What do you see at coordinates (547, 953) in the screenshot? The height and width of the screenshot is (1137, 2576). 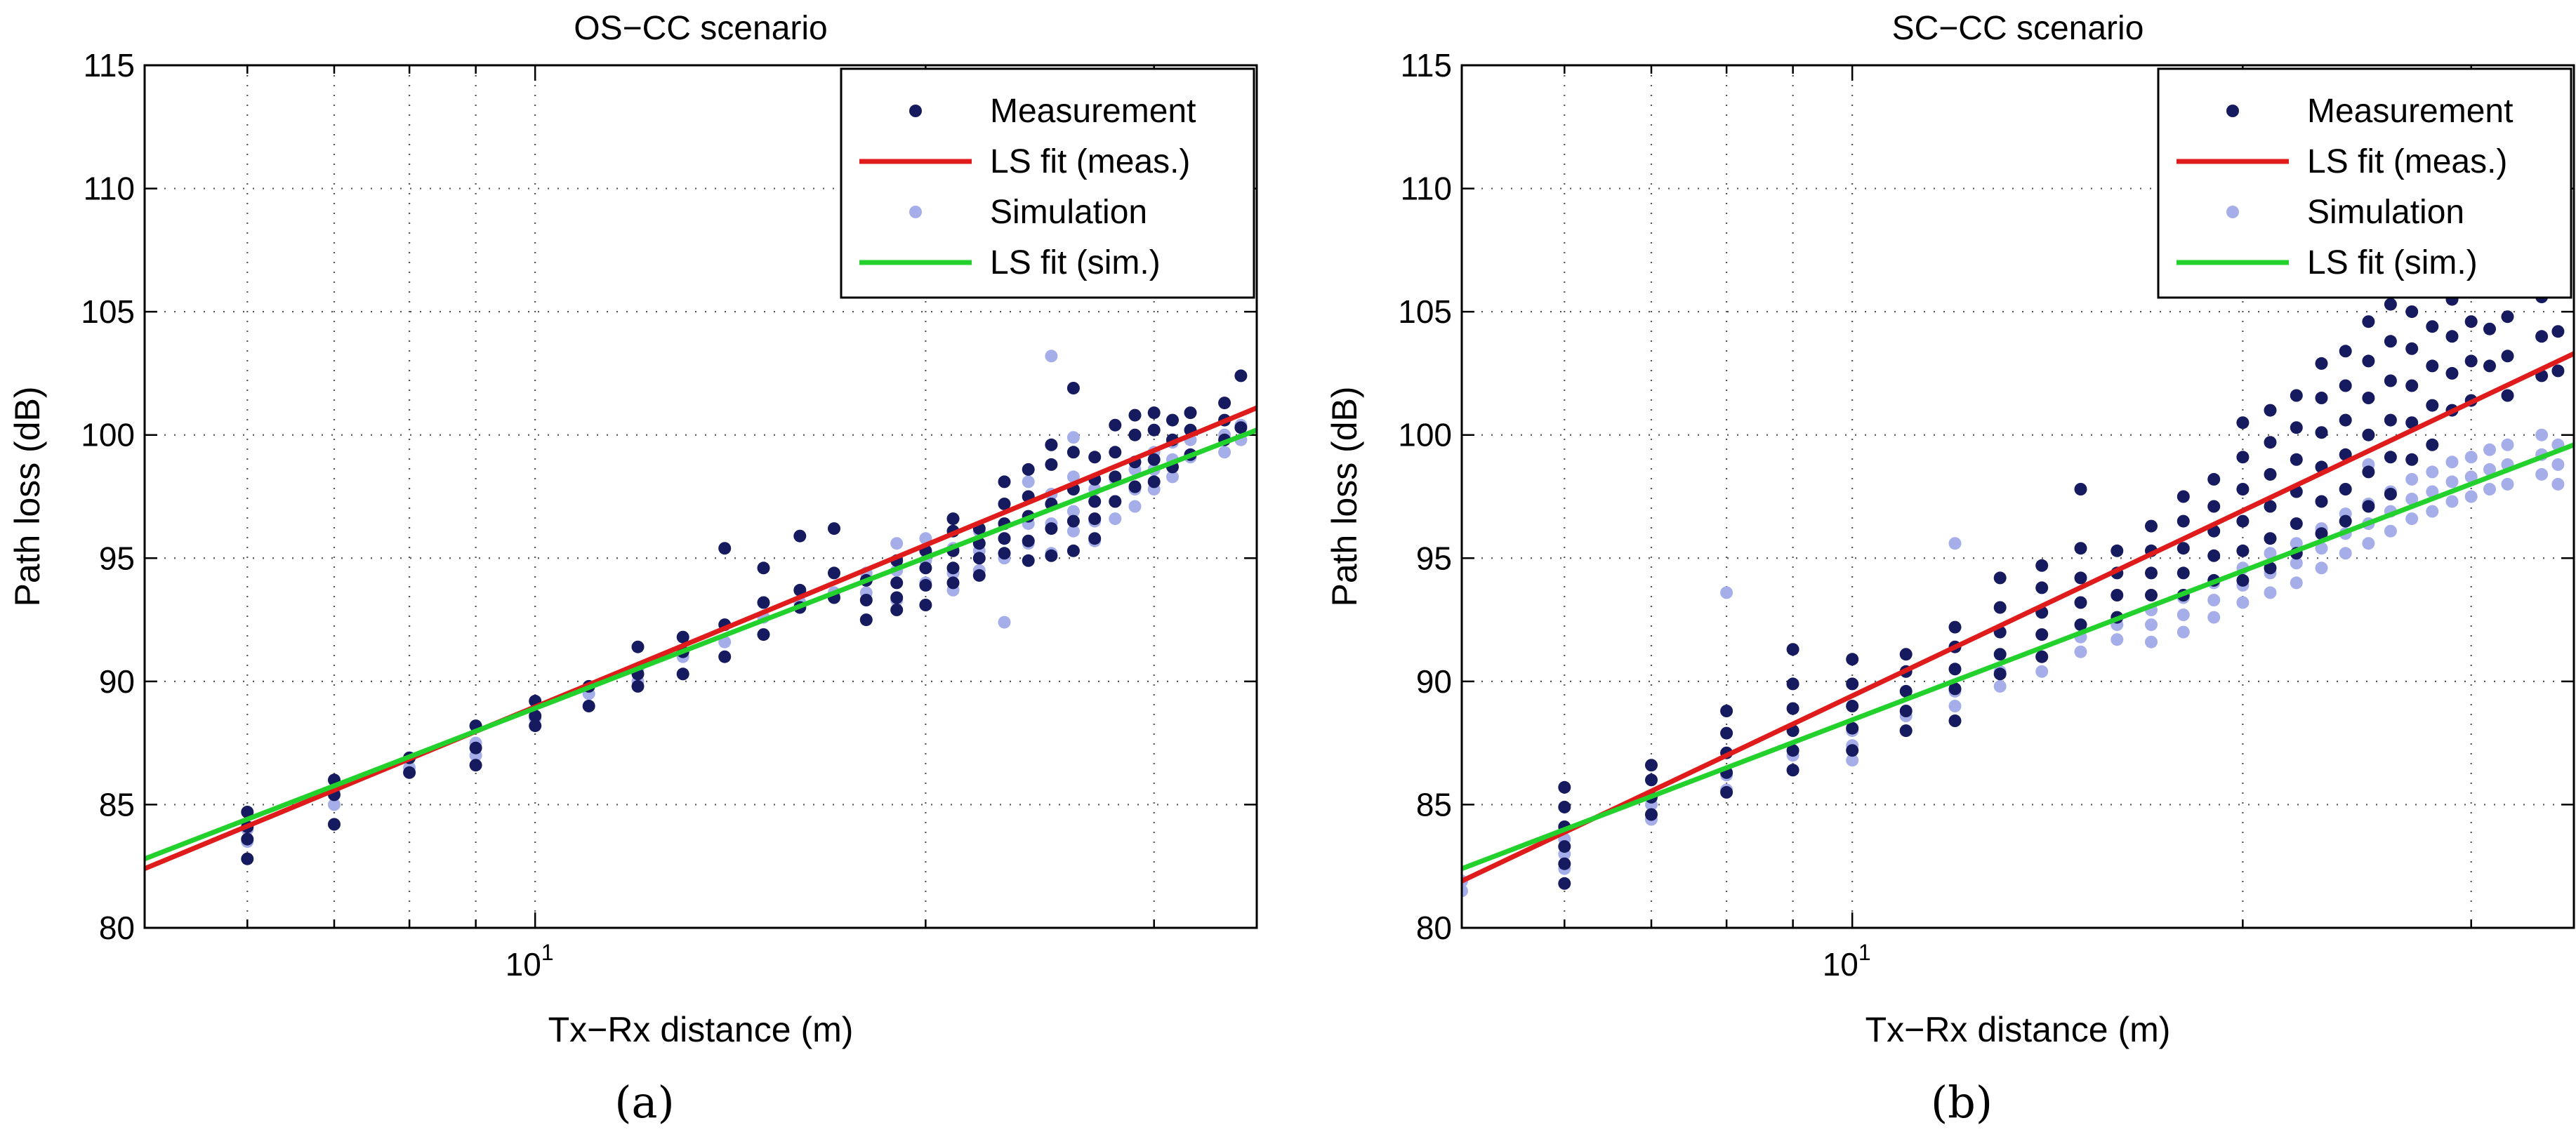 I see `x-tick-exponent: 1` at bounding box center [547, 953].